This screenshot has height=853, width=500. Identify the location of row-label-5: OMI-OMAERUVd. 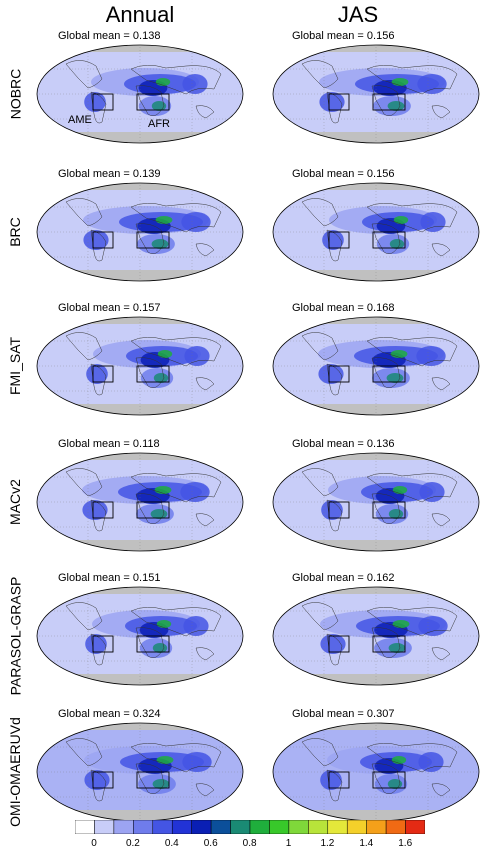
(15, 772).